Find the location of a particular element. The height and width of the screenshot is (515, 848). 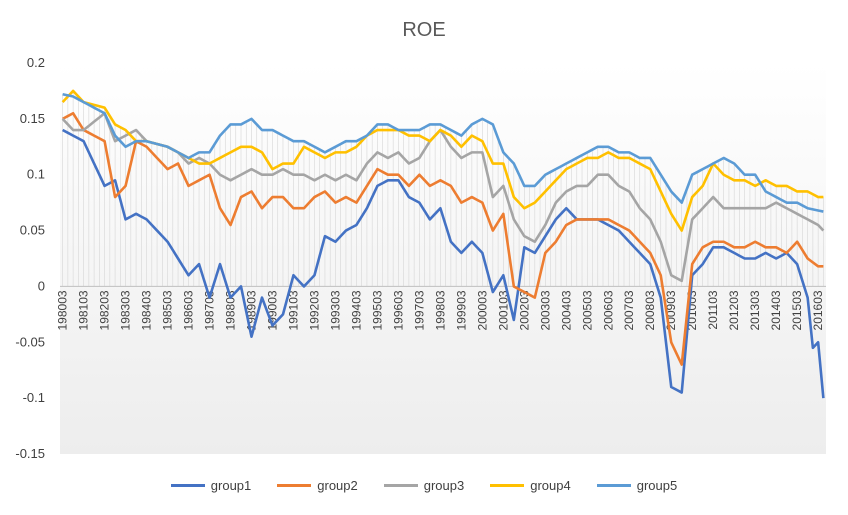

x-tick-label: 198803 is located at coordinates (231, 310).